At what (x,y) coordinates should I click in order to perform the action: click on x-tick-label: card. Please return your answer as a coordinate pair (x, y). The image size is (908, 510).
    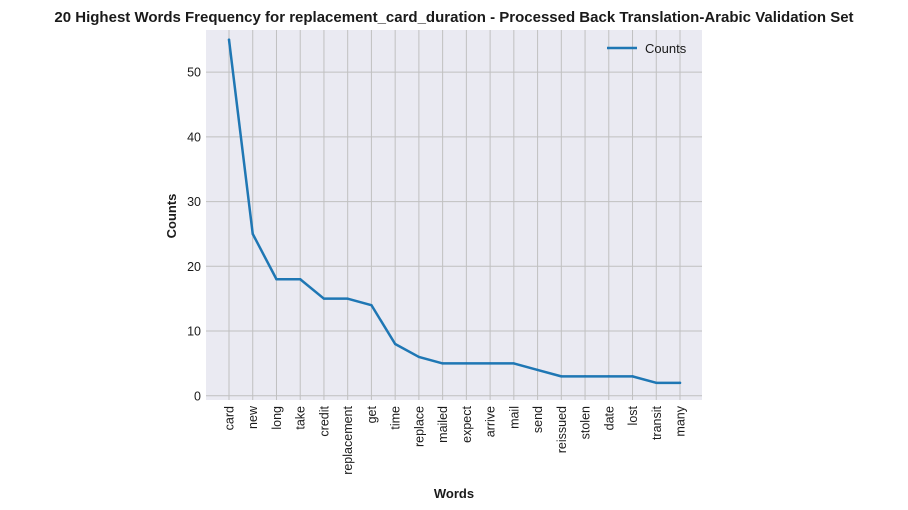
    Looking at the image, I should click on (230, 418).